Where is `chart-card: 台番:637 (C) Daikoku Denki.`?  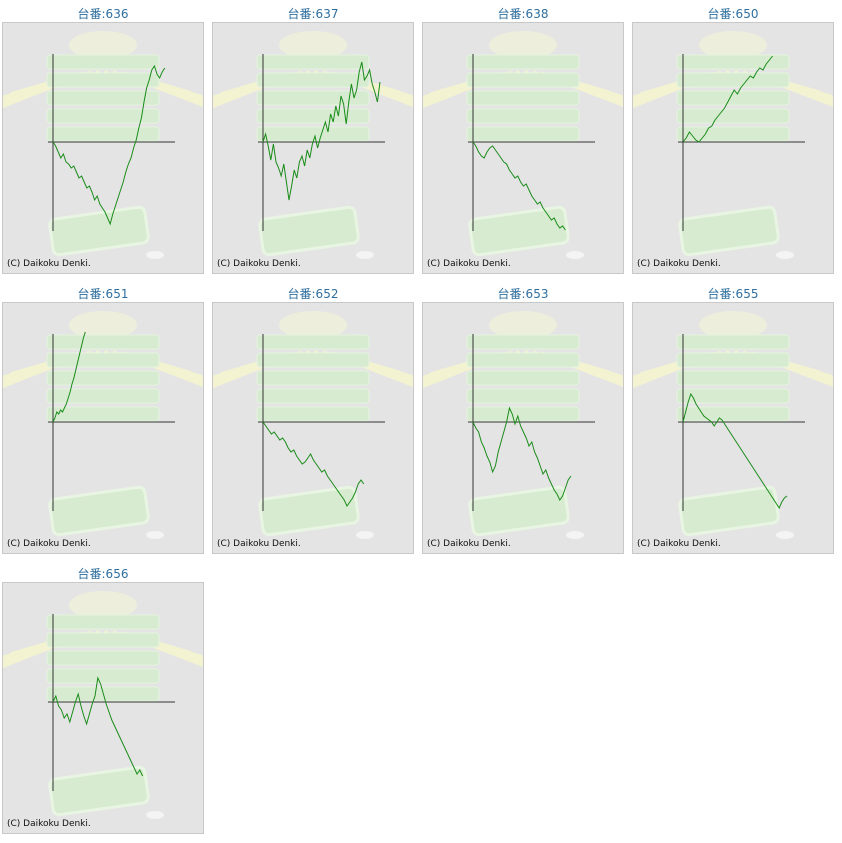
chart-card: 台番:637 (C) Daikoku Denki. is located at coordinates (313, 139).